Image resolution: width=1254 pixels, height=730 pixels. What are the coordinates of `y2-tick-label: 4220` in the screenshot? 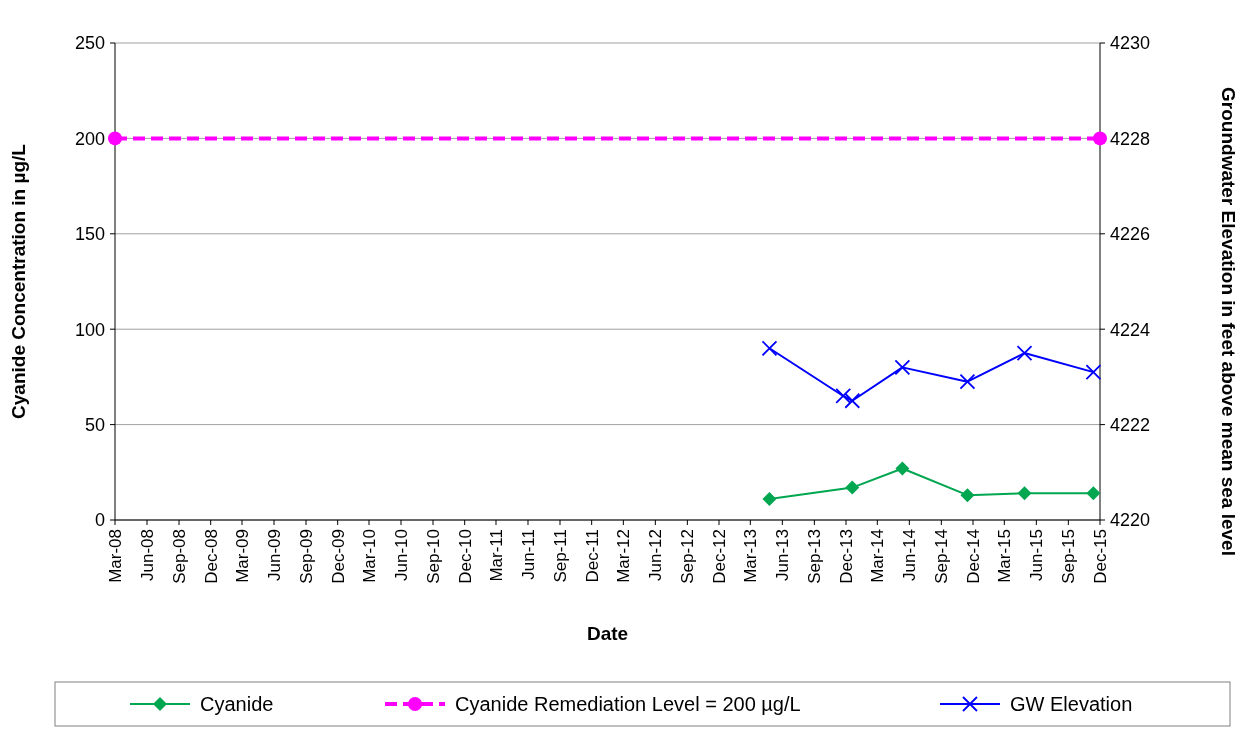 It's located at (1130, 520).